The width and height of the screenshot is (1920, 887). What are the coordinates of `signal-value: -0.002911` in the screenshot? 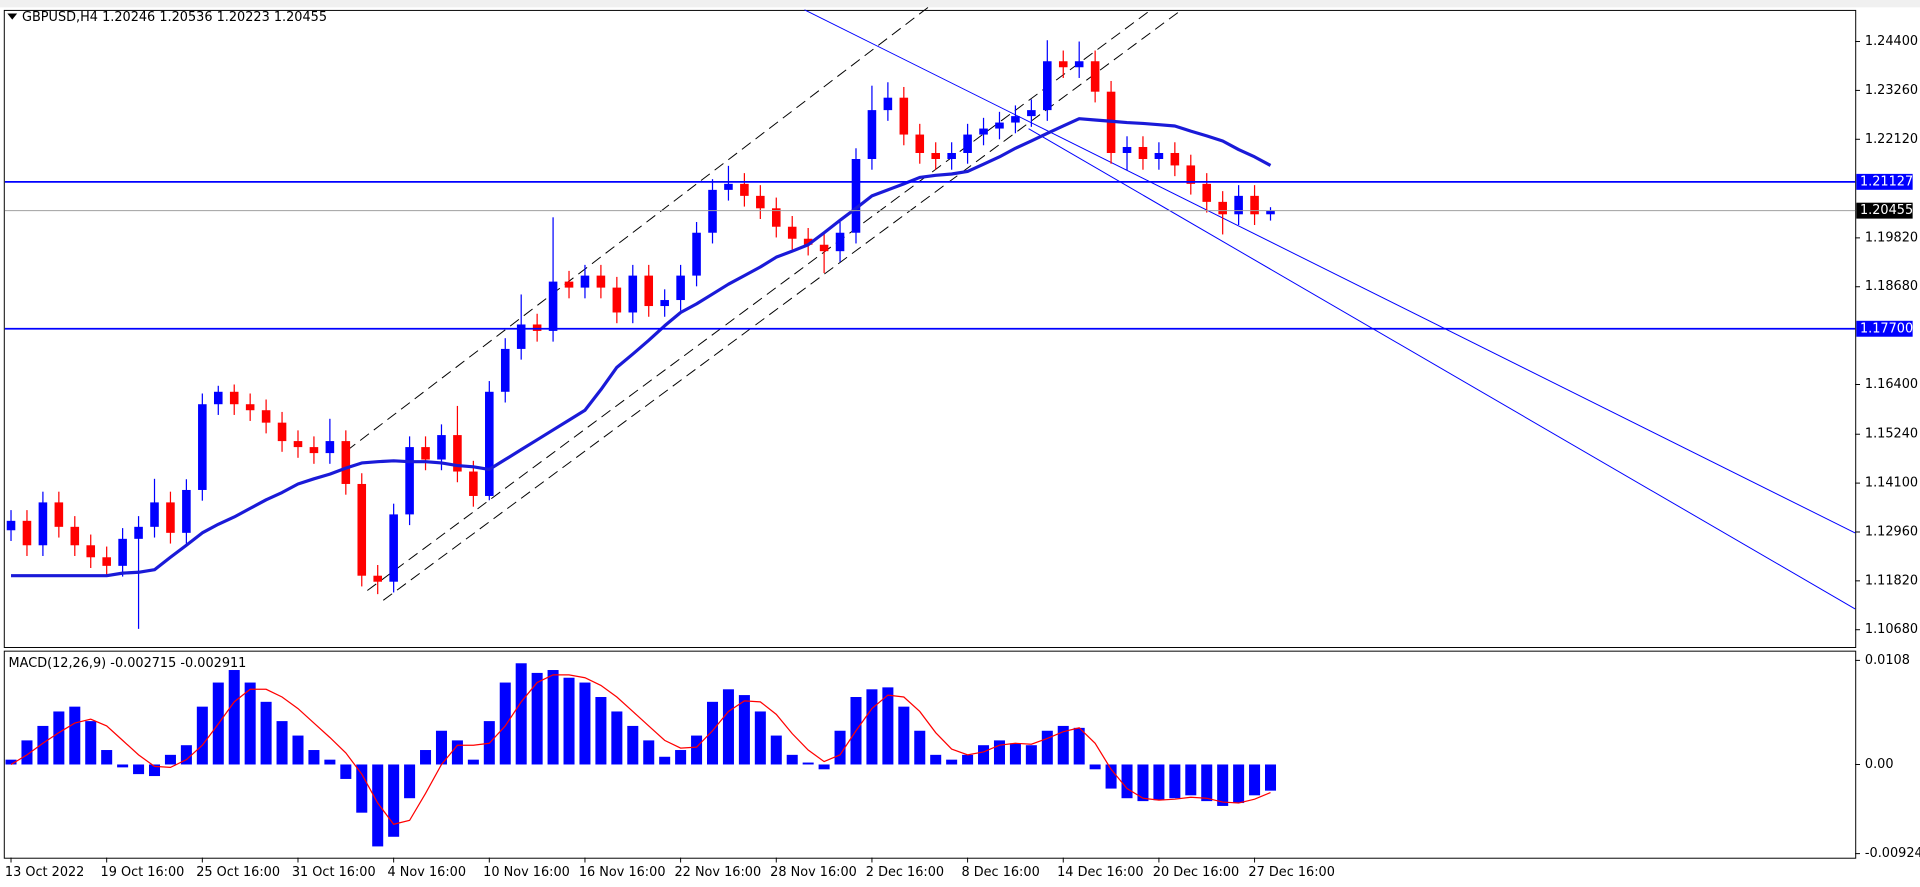 It's located at (213, 662).